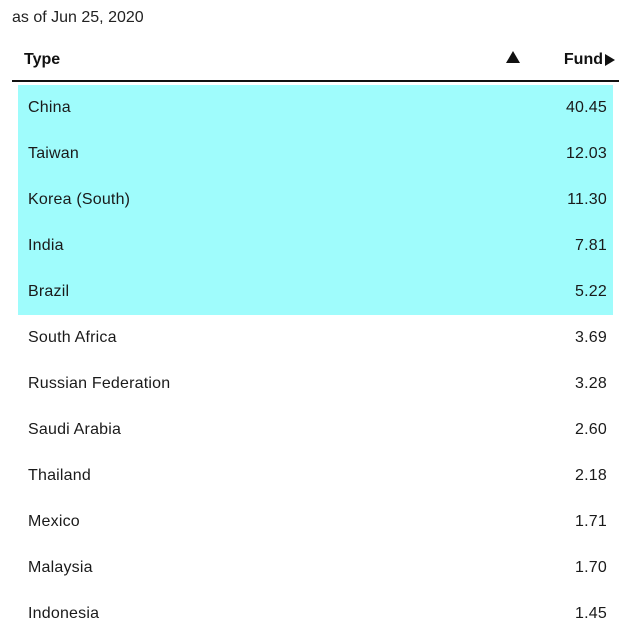  What do you see at coordinates (591, 521) in the screenshot?
I see `fund-weight: 1.71` at bounding box center [591, 521].